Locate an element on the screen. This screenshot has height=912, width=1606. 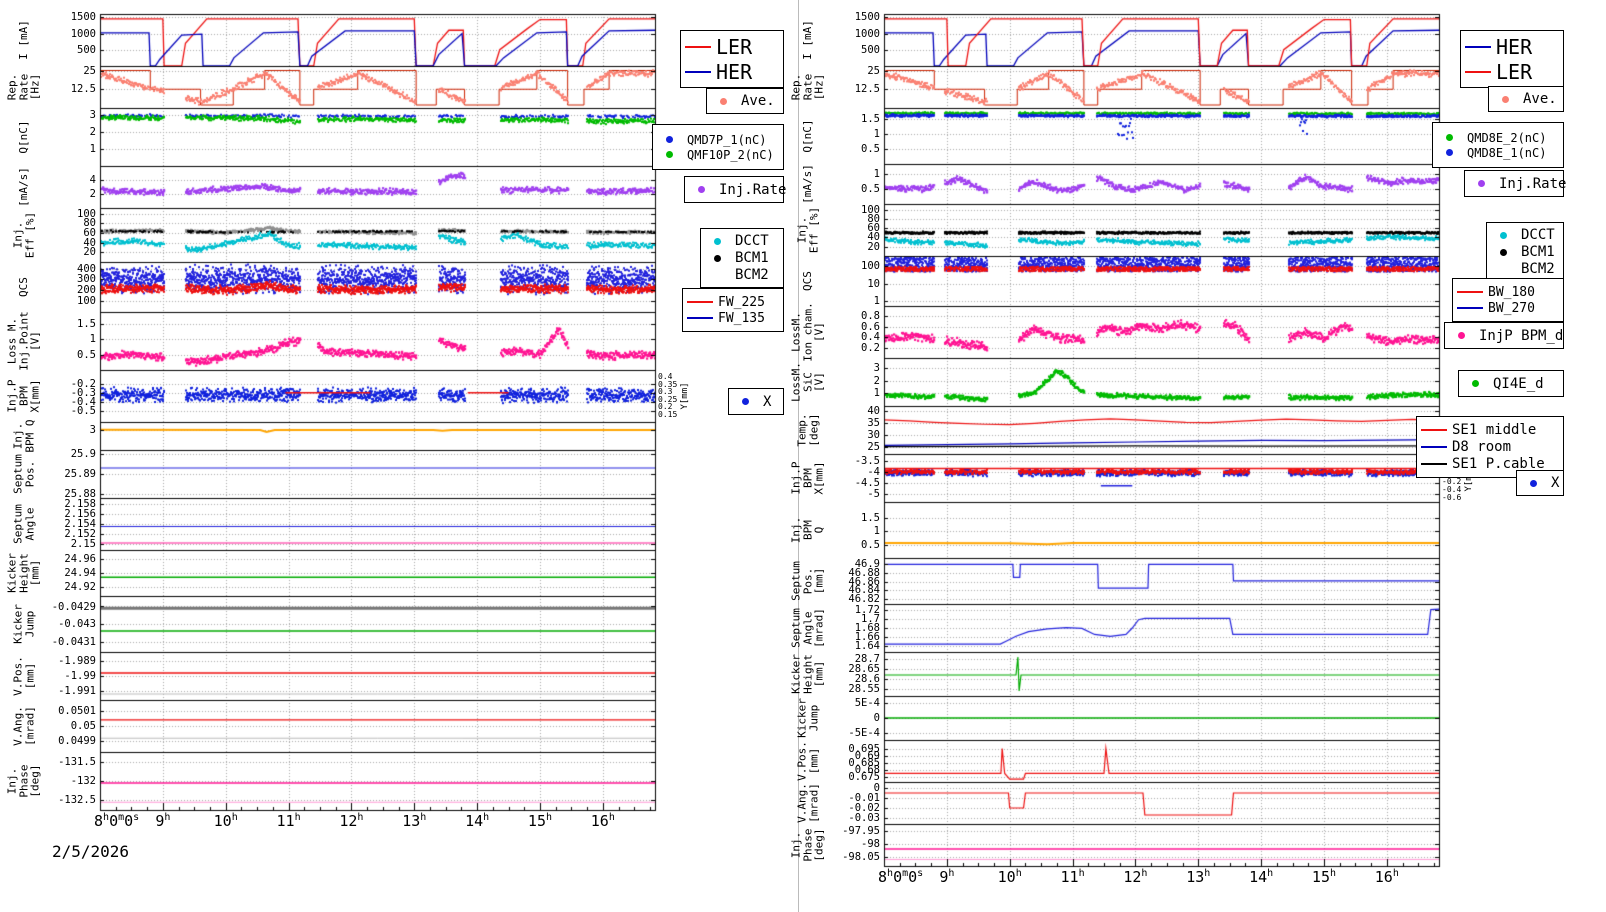
date-label: 2/5/2026 is located at coordinates (91, 851).